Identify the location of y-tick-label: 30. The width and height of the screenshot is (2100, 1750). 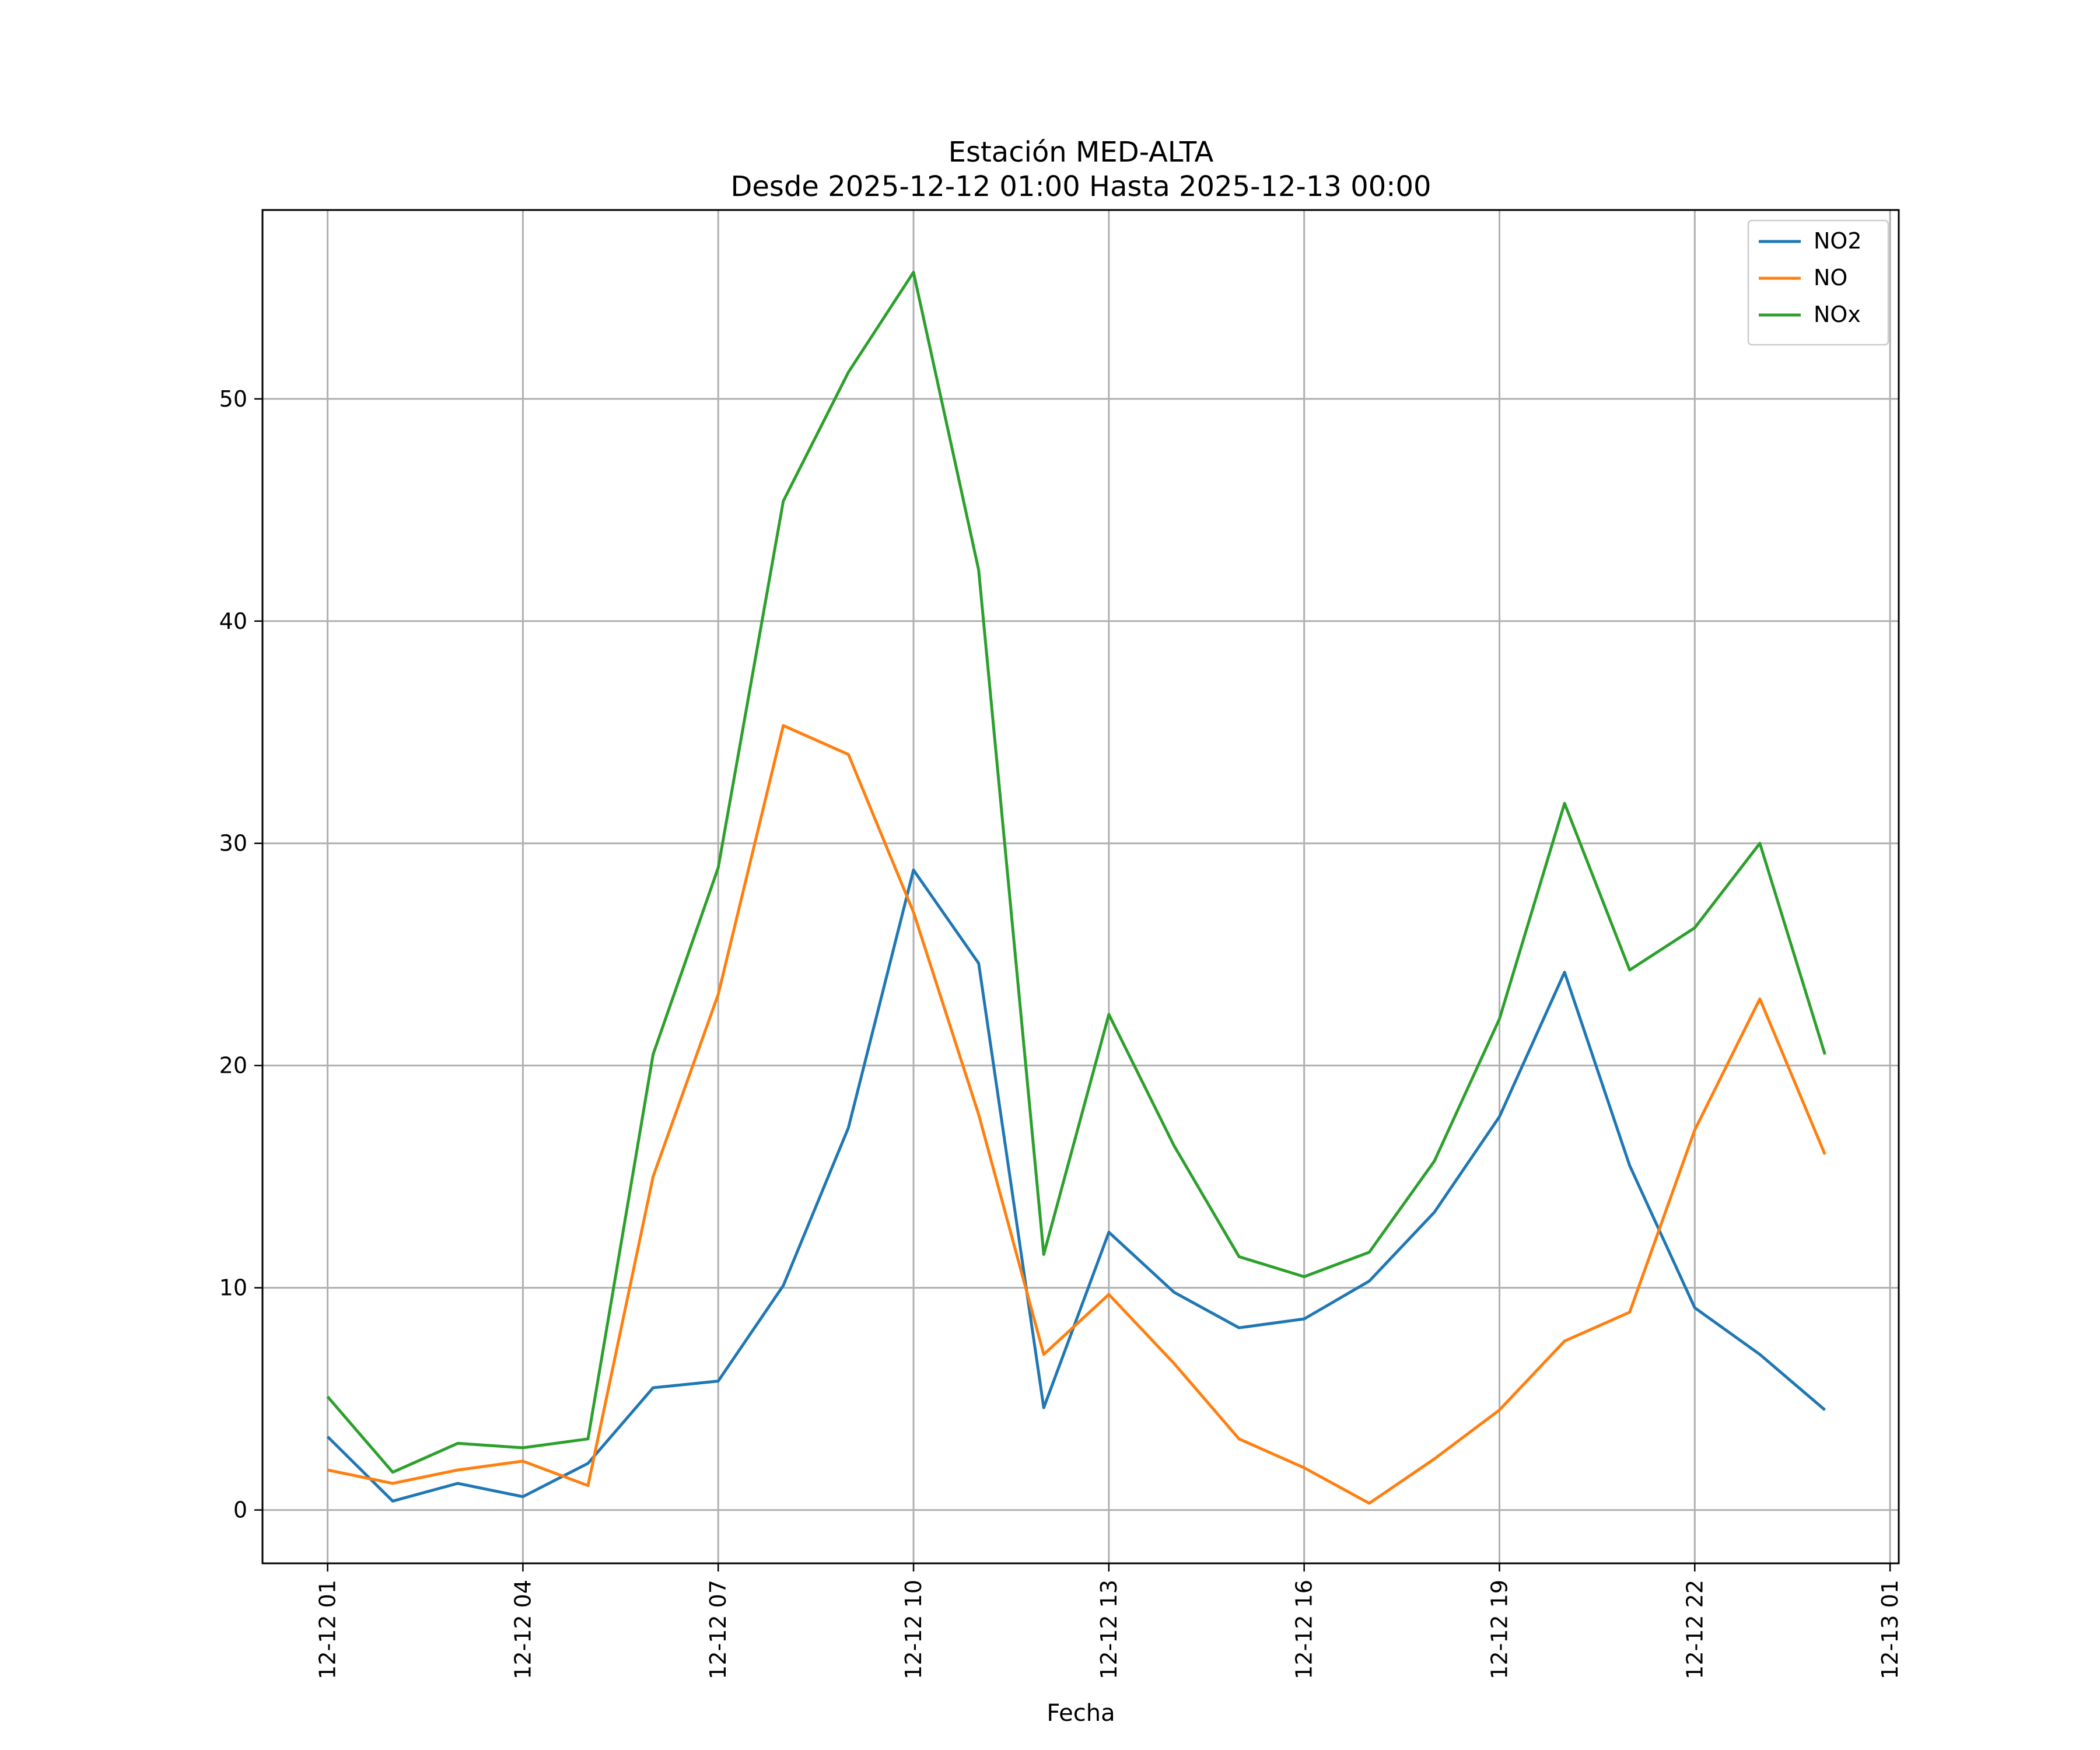
(233, 843).